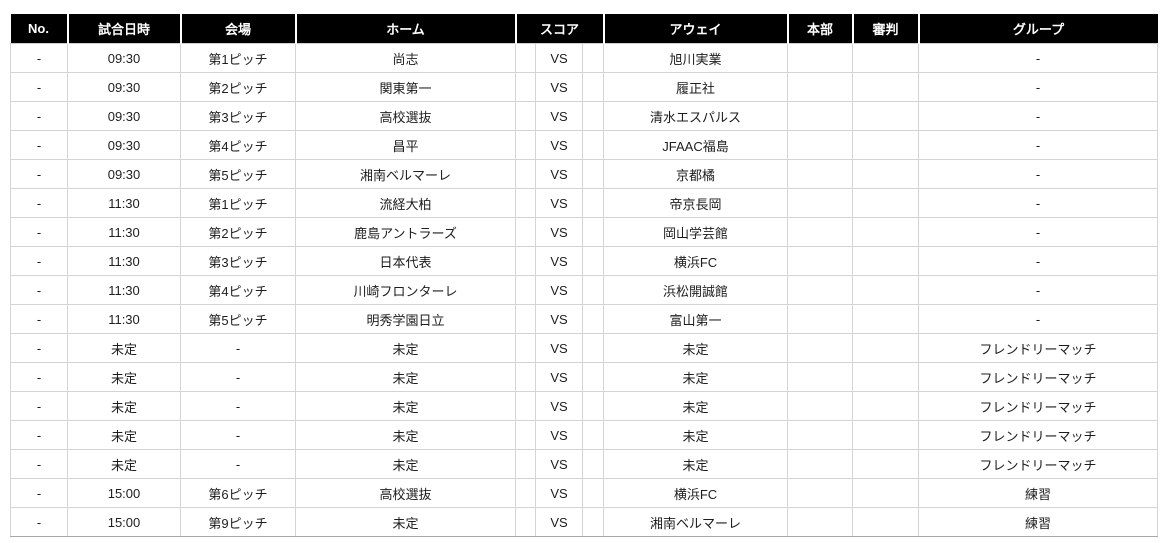  I want to click on header-venue: 会場, so click(238, 29).